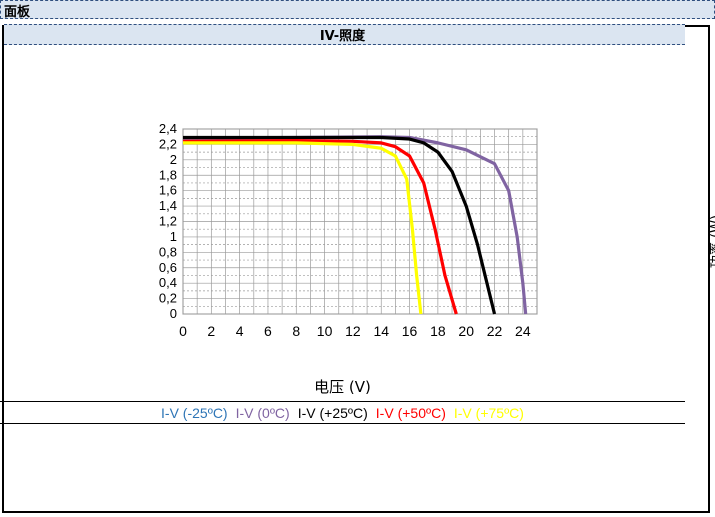 The image size is (715, 517). What do you see at coordinates (325, 331) in the screenshot?
I see `x-tick-label: 10` at bounding box center [325, 331].